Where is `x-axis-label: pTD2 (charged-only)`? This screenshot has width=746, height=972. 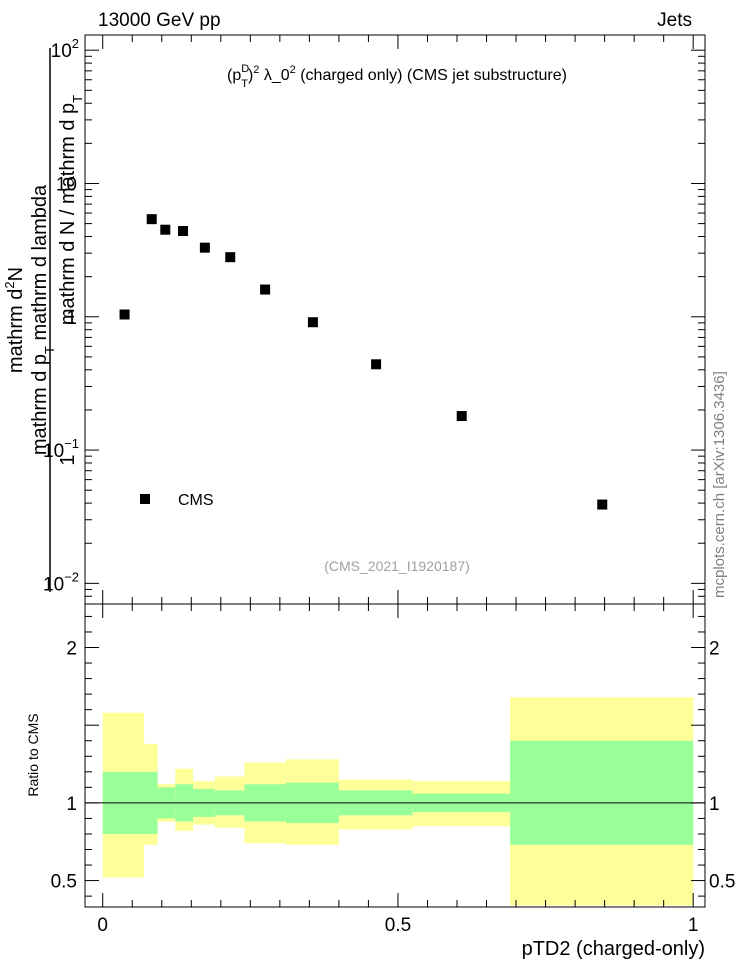
x-axis-label: pTD2 (charged-only) is located at coordinates (613, 949).